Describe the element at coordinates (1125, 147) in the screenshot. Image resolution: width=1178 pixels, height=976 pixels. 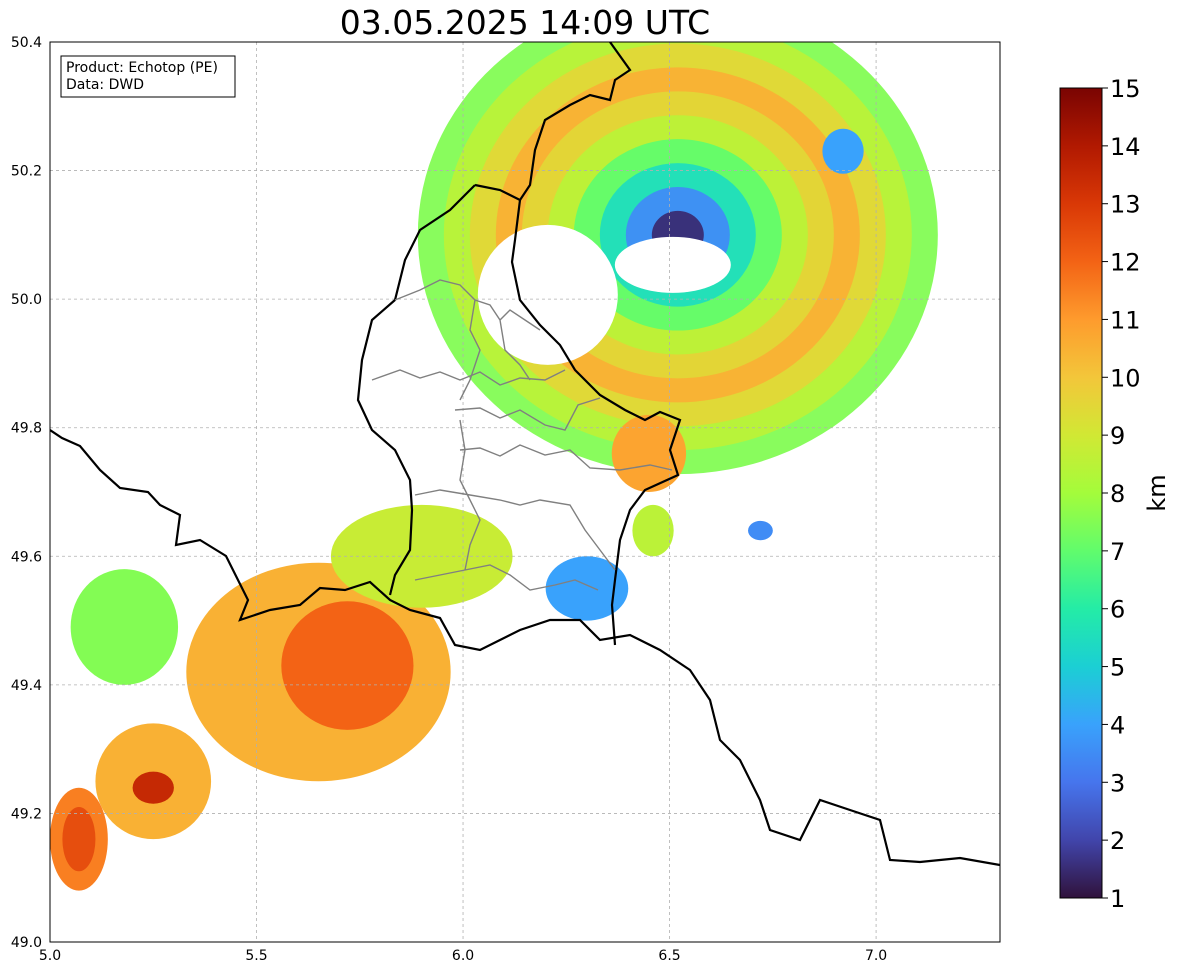
I see `colorbar-tick-label: 14` at that location.